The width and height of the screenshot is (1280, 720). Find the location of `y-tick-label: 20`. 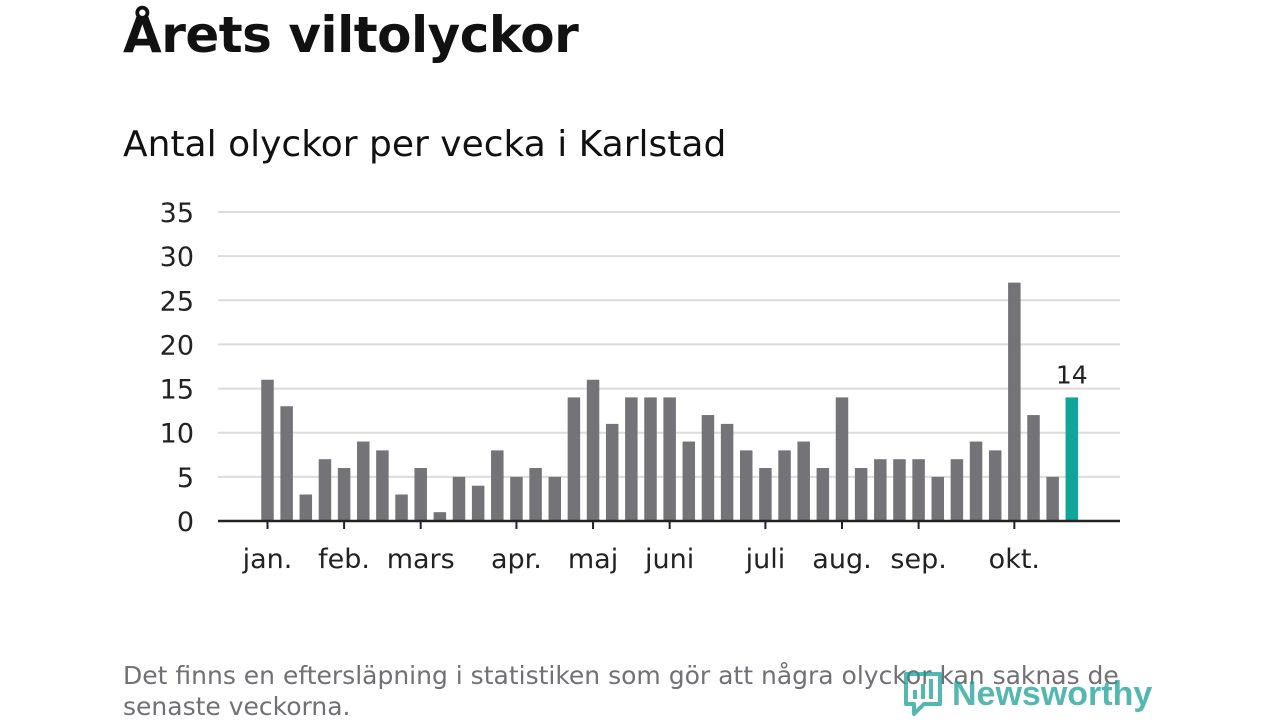

y-tick-label: 20 is located at coordinates (177, 345).